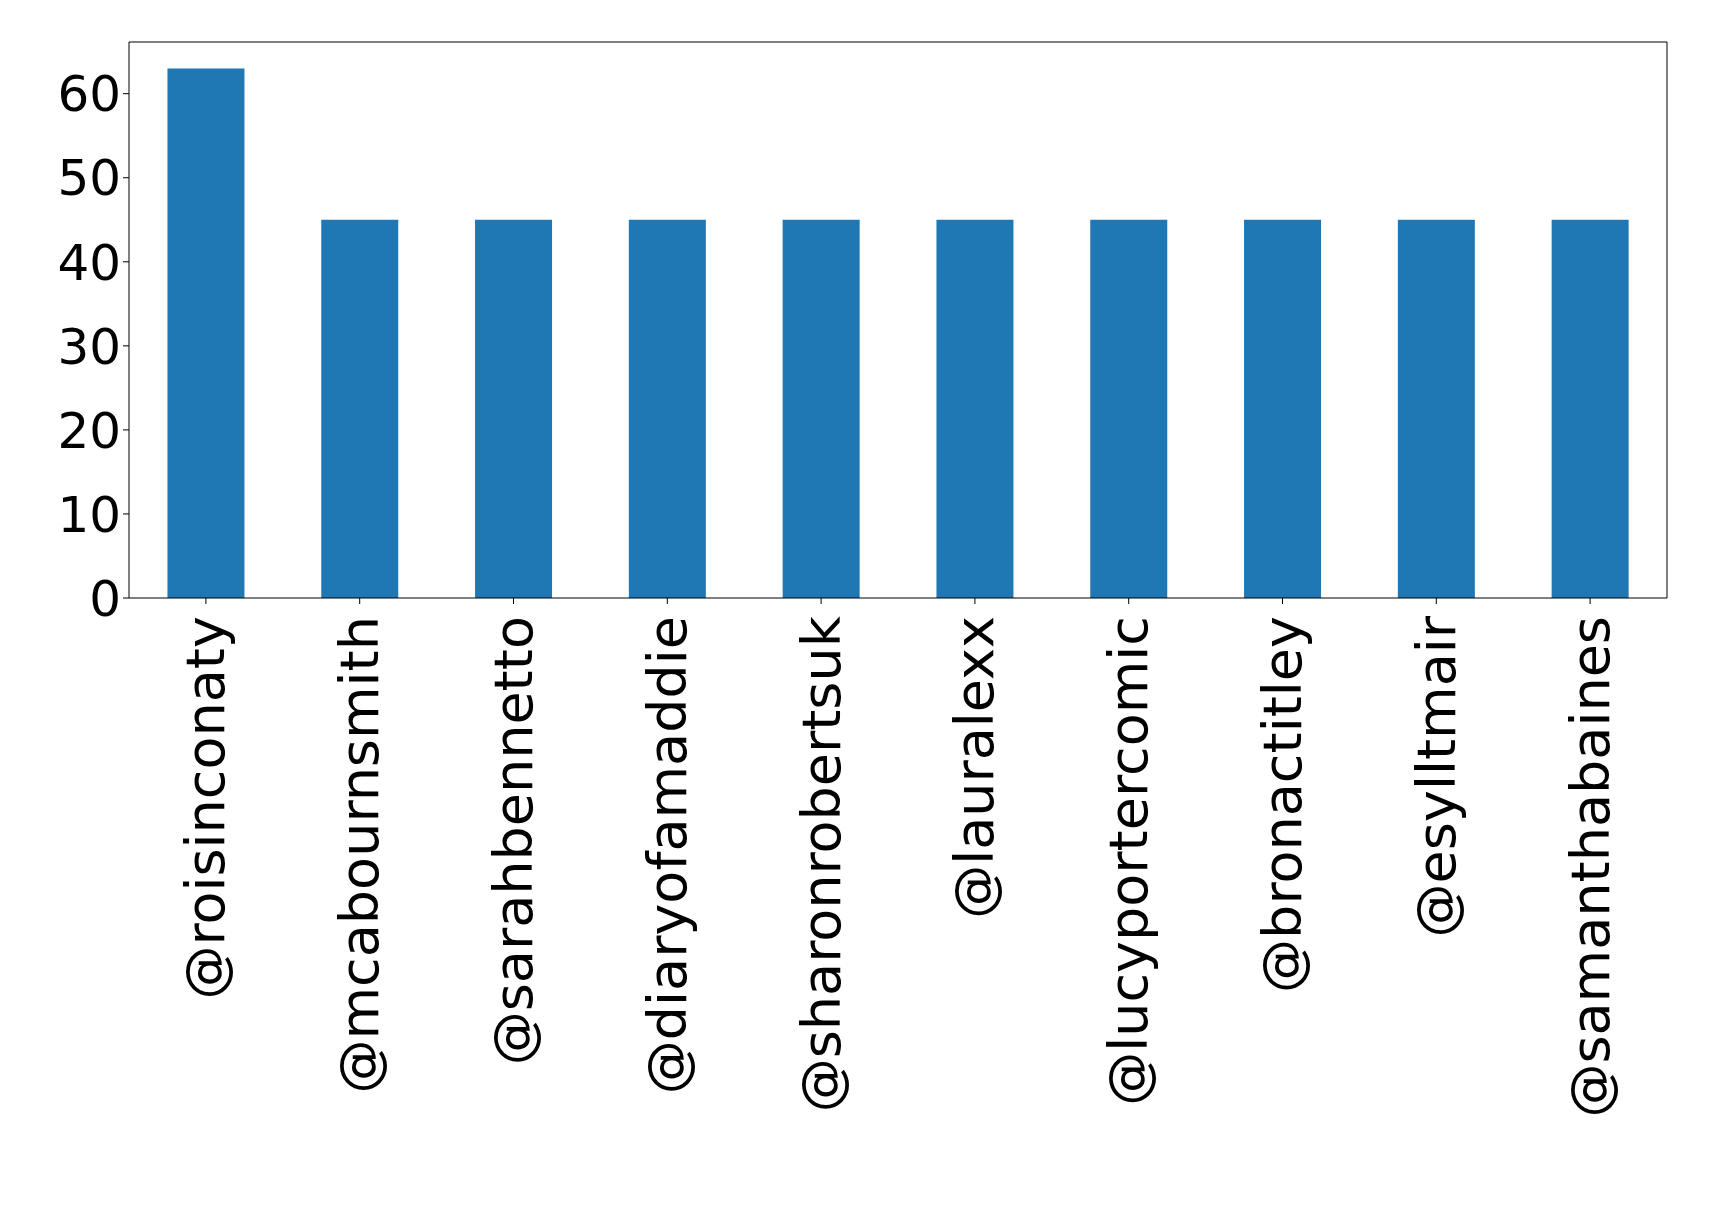 The height and width of the screenshot is (1208, 1719). What do you see at coordinates (89, 94) in the screenshot?
I see `y-tick-label: 60` at bounding box center [89, 94].